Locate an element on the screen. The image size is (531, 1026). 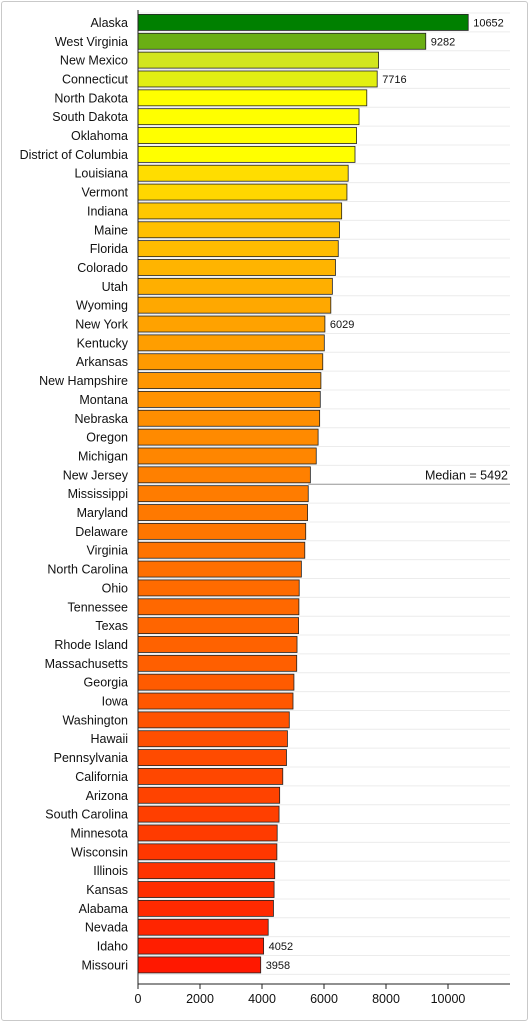
category-label: Virginia is located at coordinates (108, 551).